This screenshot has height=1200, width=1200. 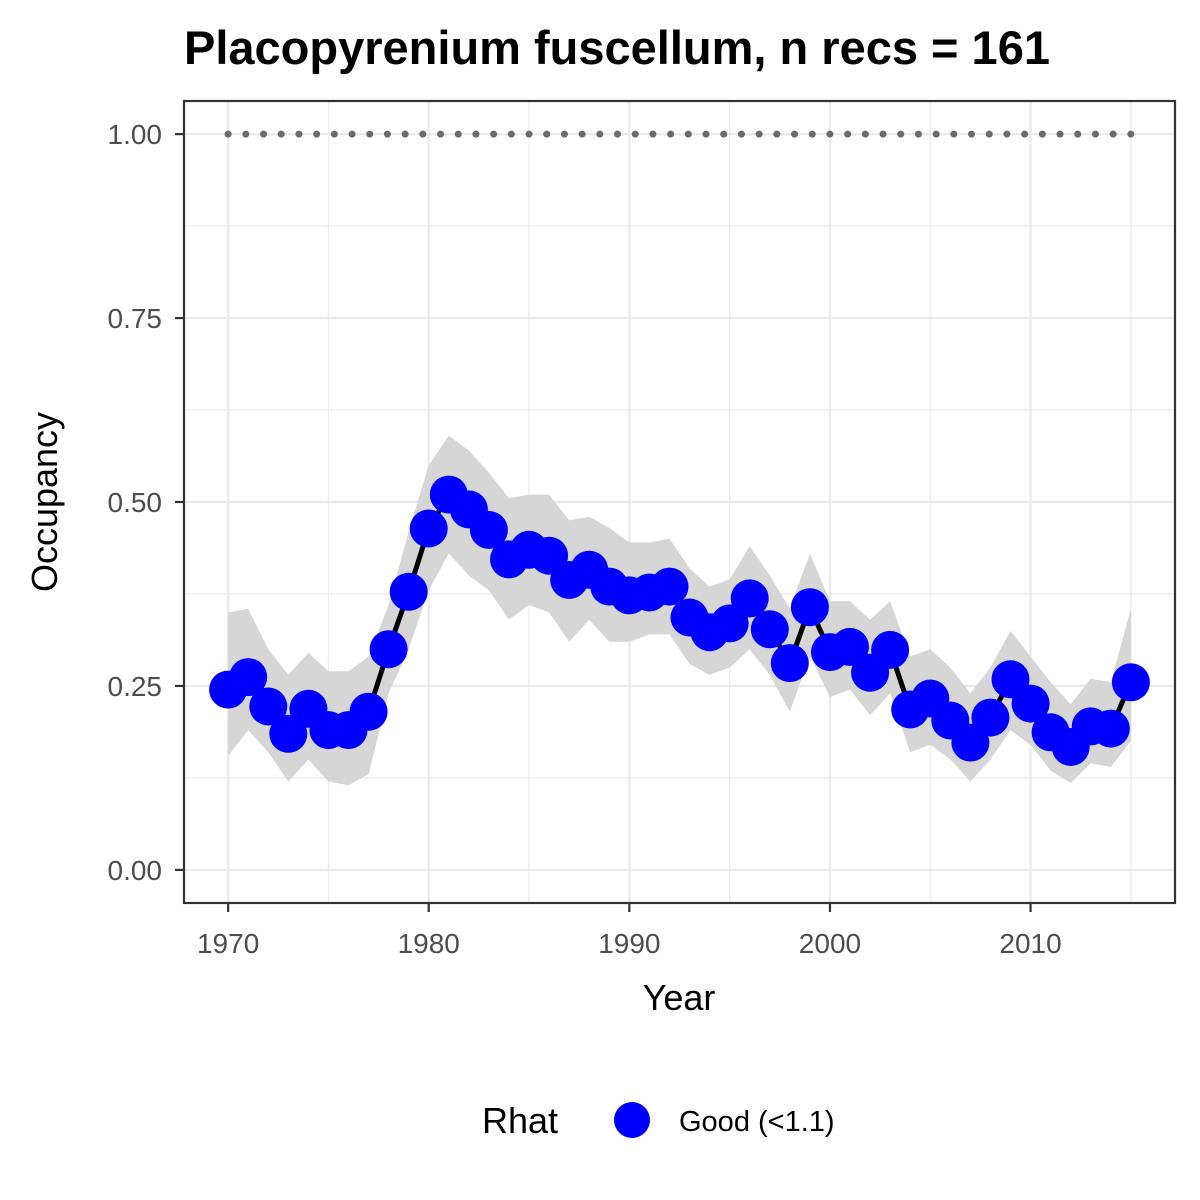 I want to click on x-axis: 1970 1980 1990 2000 2010, so click(x=629, y=931).